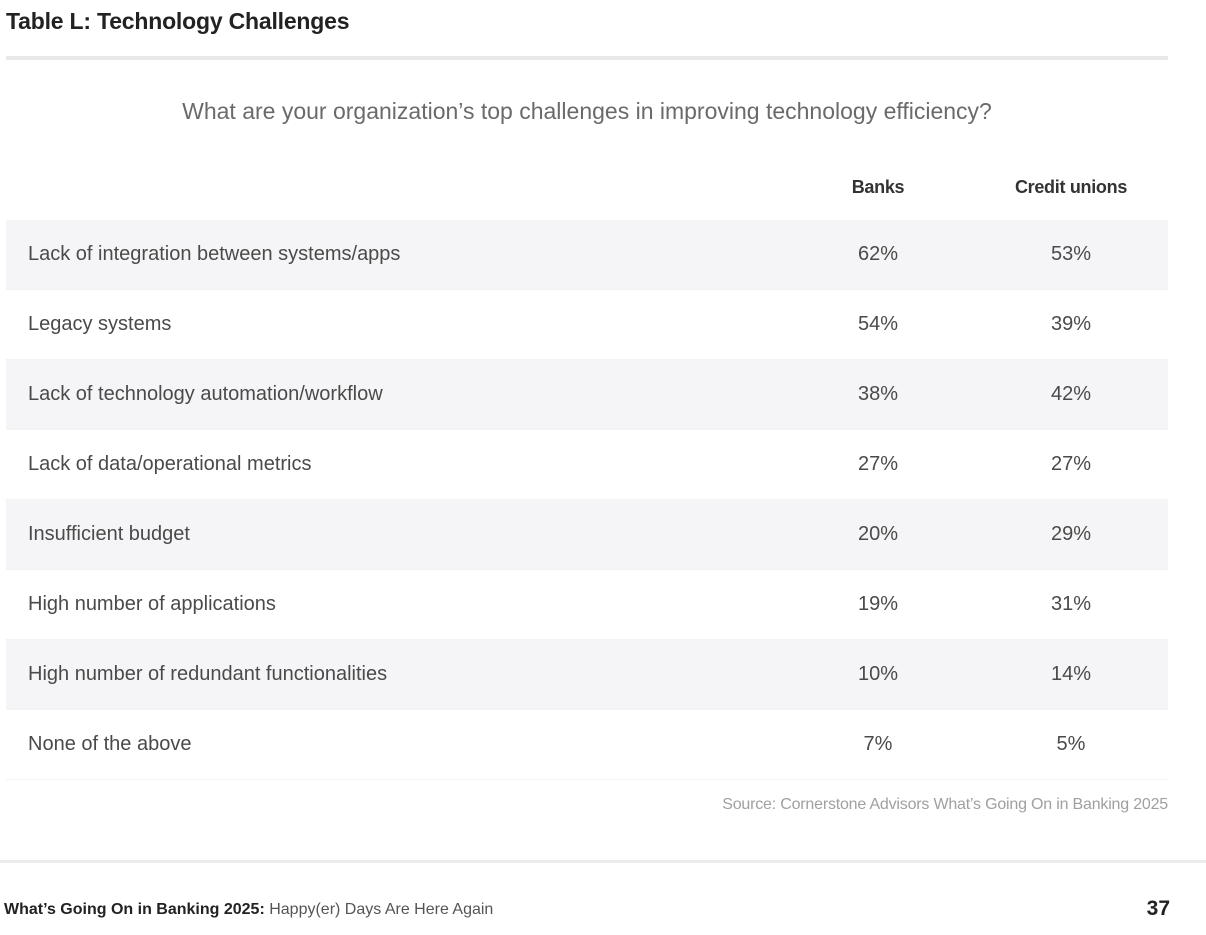 The image size is (1206, 935). What do you see at coordinates (1071, 674) in the screenshot?
I see `credit-unions-value: 14%` at bounding box center [1071, 674].